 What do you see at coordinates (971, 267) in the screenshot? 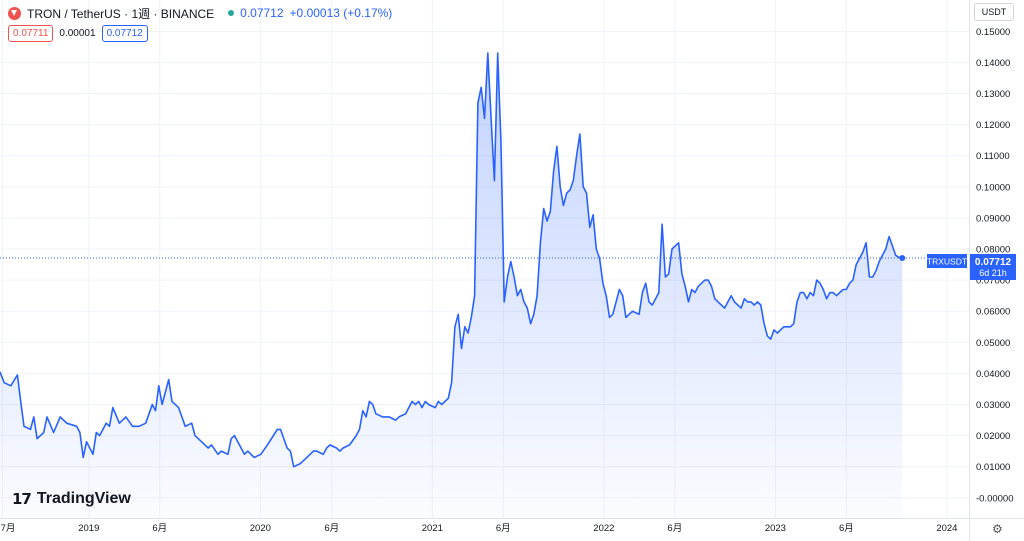
I see `symbol-price-label: TRXUSDT 0.07712 6d 21h` at bounding box center [971, 267].